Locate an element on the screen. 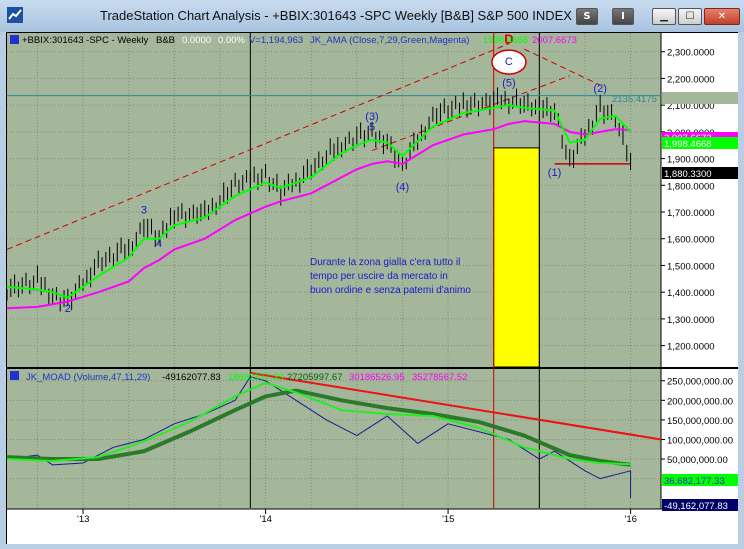  price-axis-label-7: 1,600.0000 is located at coordinates (691, 240).